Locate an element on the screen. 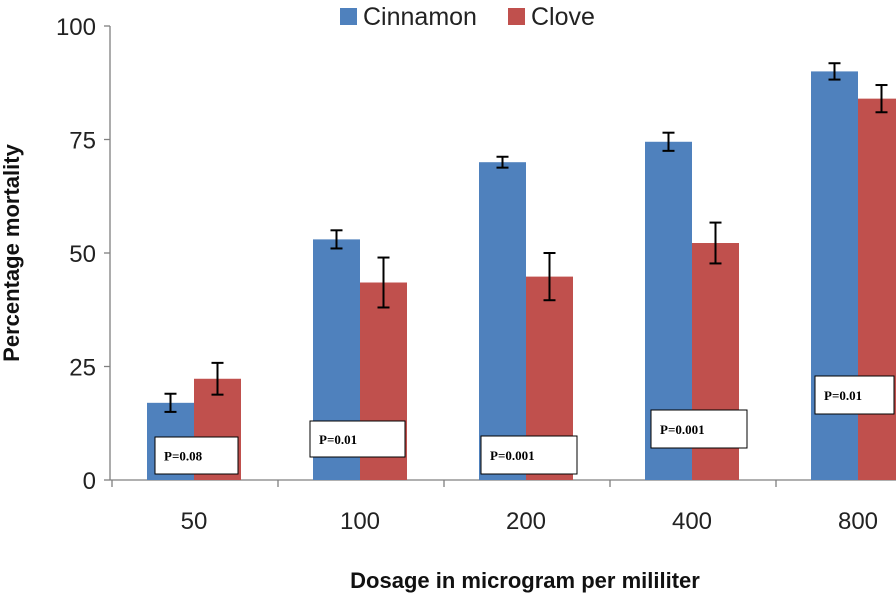 The height and width of the screenshot is (598, 896). y-tick-label: 100 is located at coordinates (76, 27).